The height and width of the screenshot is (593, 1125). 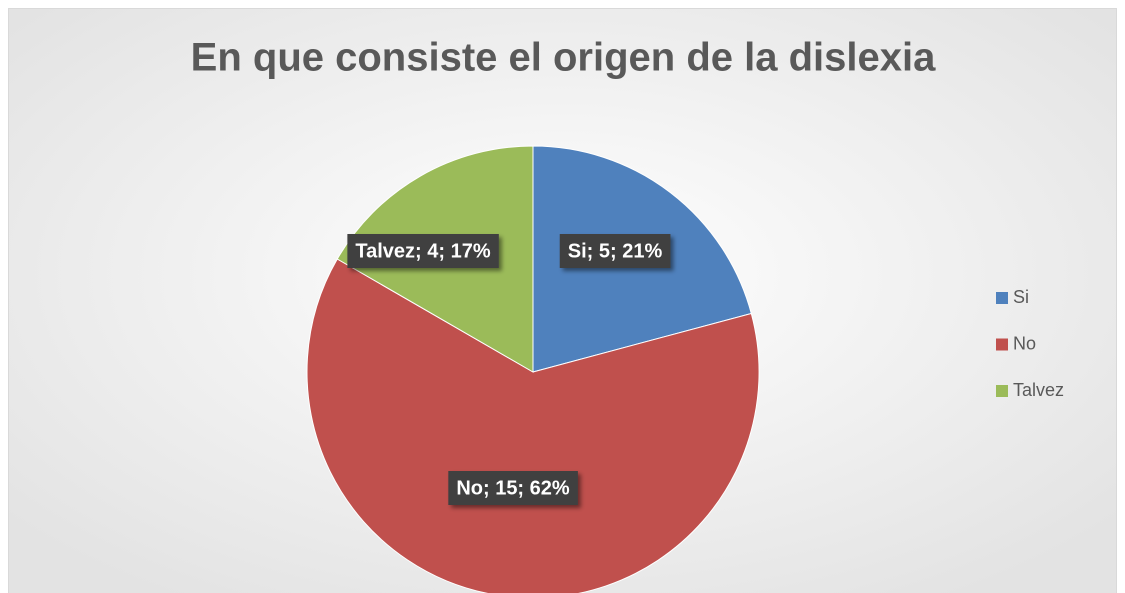 What do you see at coordinates (1038, 390) in the screenshot?
I see `legend-label: Talvez` at bounding box center [1038, 390].